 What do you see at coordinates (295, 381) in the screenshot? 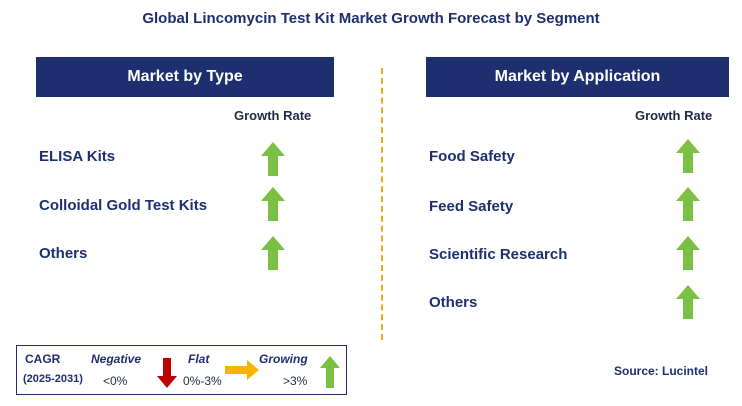
I see `legend-growing-range: >3%` at bounding box center [295, 381].